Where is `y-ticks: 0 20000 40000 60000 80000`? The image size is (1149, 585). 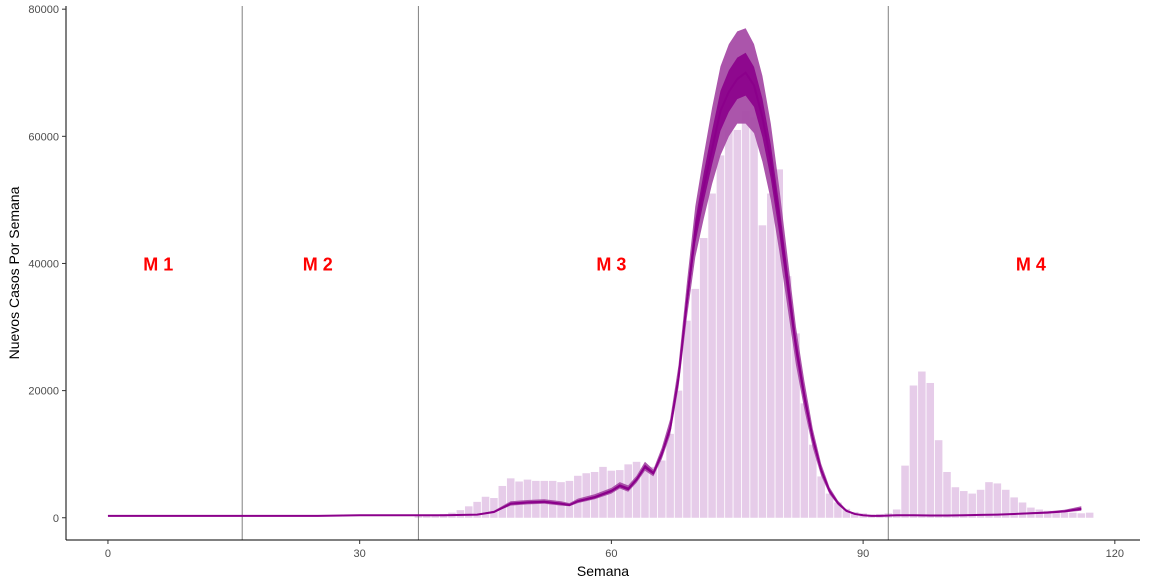 y-ticks: 0 20000 40000 60000 80000 is located at coordinates (47, 264).